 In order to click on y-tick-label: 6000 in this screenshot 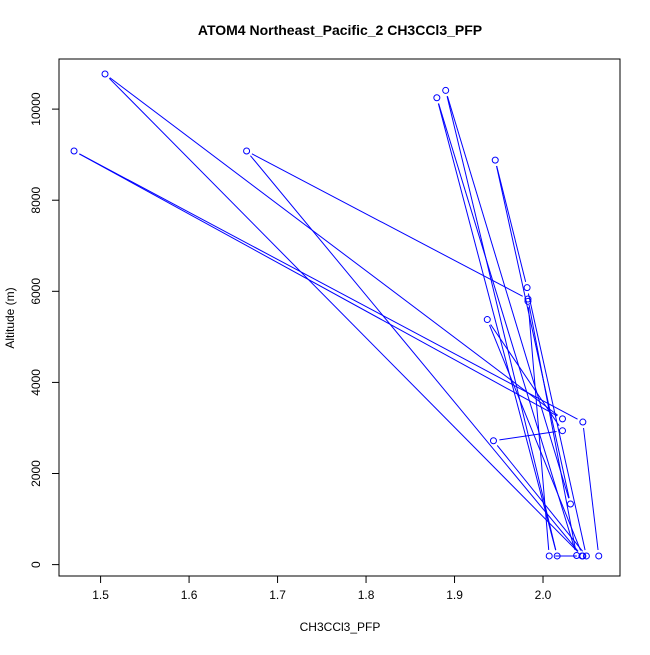, I will do `click(36, 291)`.